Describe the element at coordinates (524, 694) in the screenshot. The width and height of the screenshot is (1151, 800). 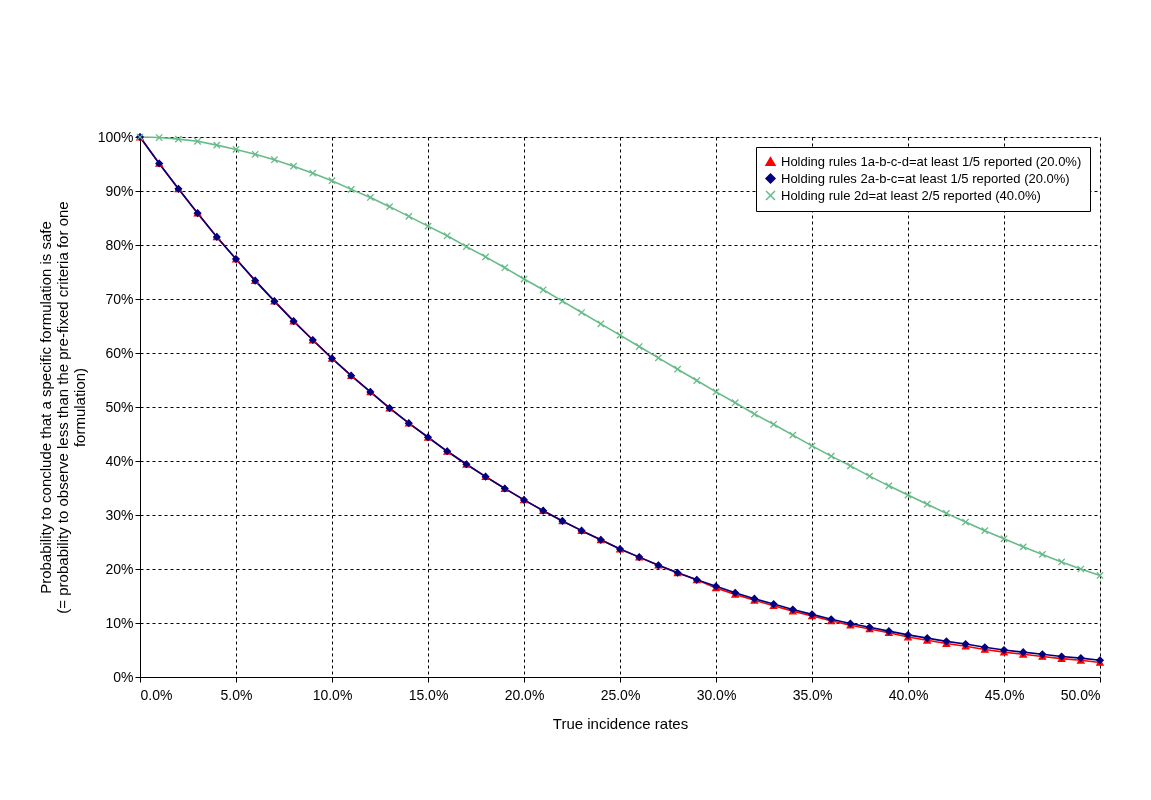
I see `x-tick-label: 20.0%` at that location.